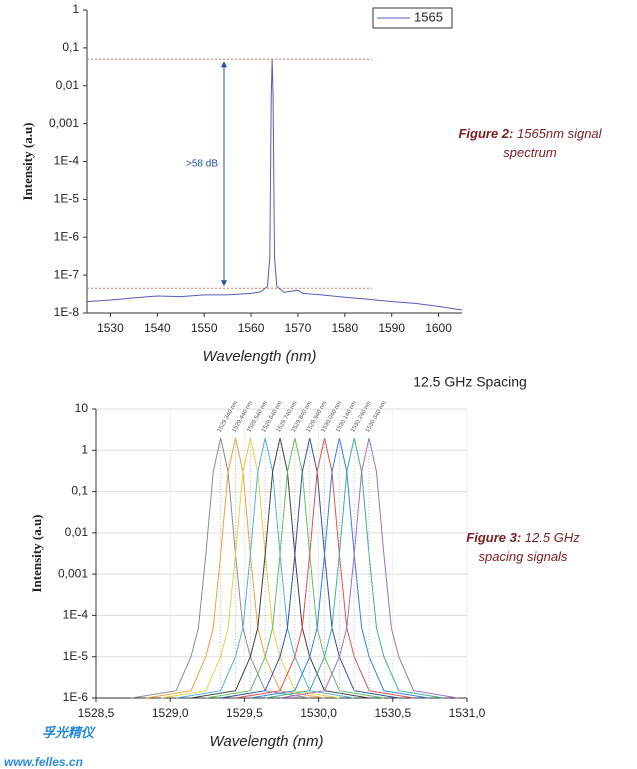  I want to click on x-tick-label: 1531,0, so click(467, 713).